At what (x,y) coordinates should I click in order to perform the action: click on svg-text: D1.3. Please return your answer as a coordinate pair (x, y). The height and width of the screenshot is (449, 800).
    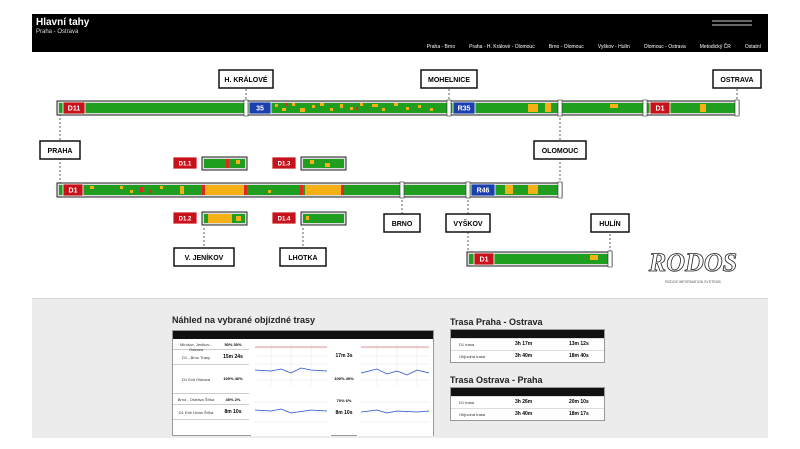
    Looking at the image, I should click on (284, 165).